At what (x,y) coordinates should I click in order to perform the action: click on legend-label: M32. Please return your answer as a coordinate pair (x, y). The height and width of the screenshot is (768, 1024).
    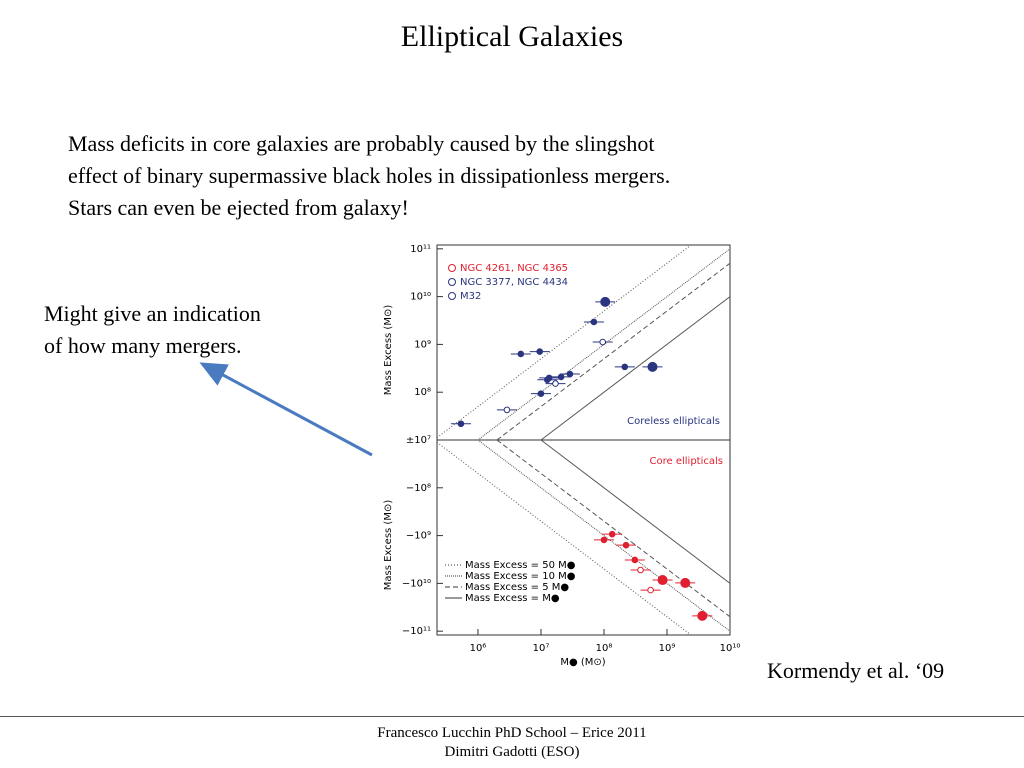
    Looking at the image, I should click on (470, 296).